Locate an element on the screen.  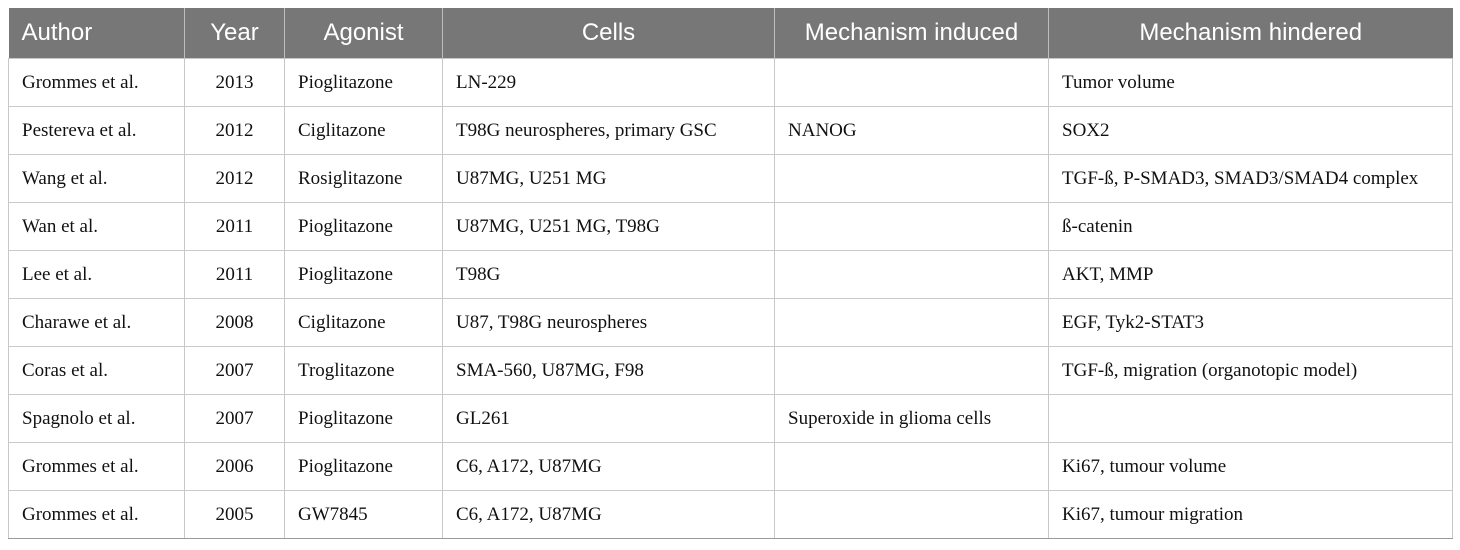
cell-author: Wang et al. is located at coordinates (96, 178).